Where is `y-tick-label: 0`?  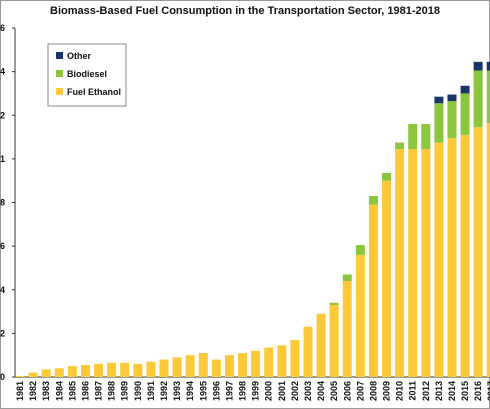 y-tick-label: 0 is located at coordinates (2, 377).